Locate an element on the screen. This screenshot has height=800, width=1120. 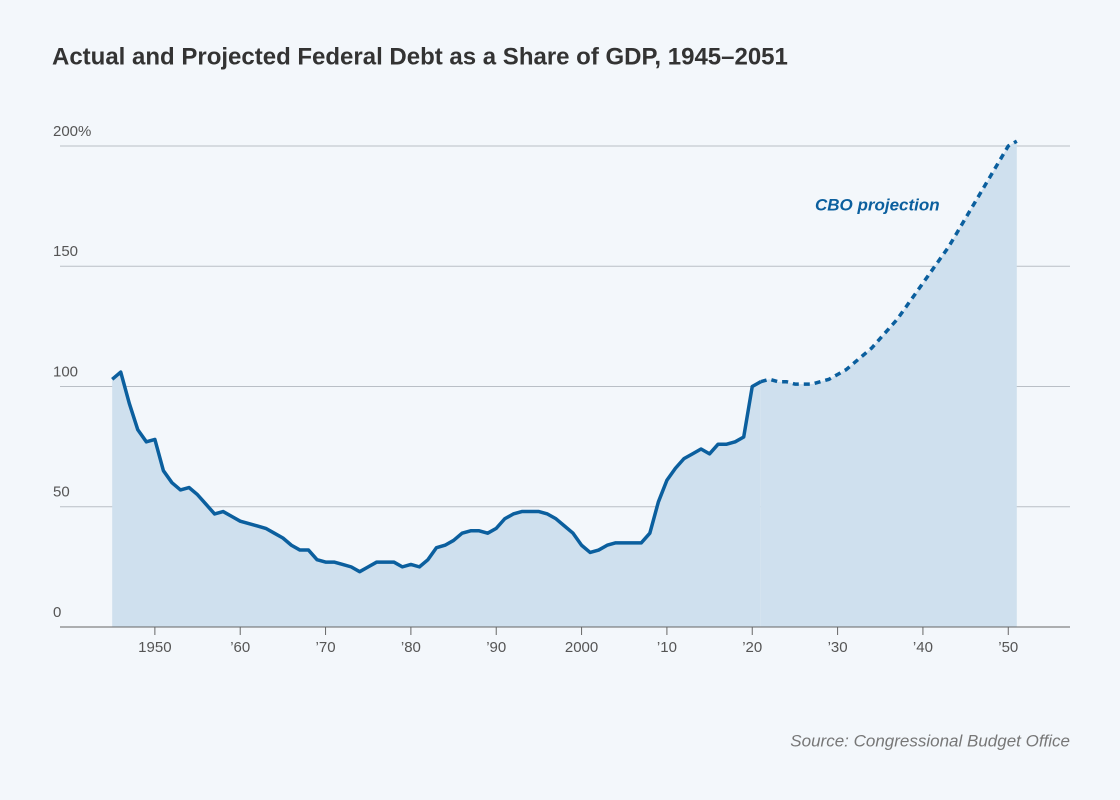
x-tick-label: ’80 is located at coordinates (411, 647).